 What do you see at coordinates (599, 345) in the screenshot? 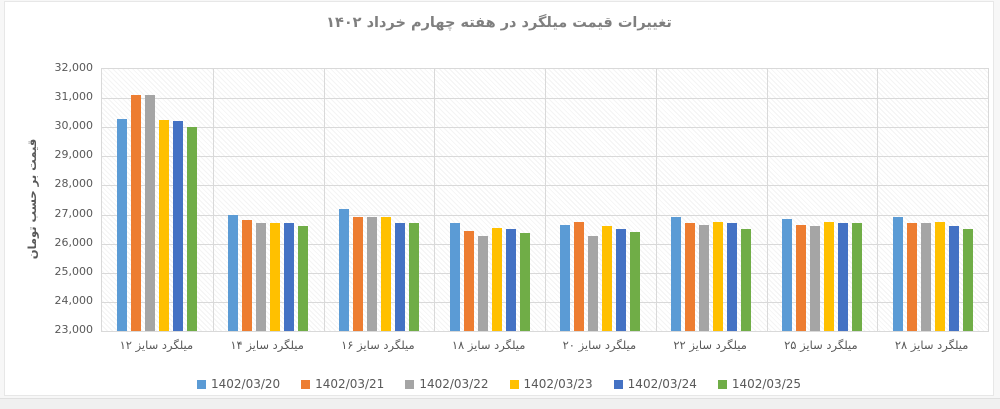
I see `x-axis-label: میلگرد سایز ۲۰` at bounding box center [599, 345].